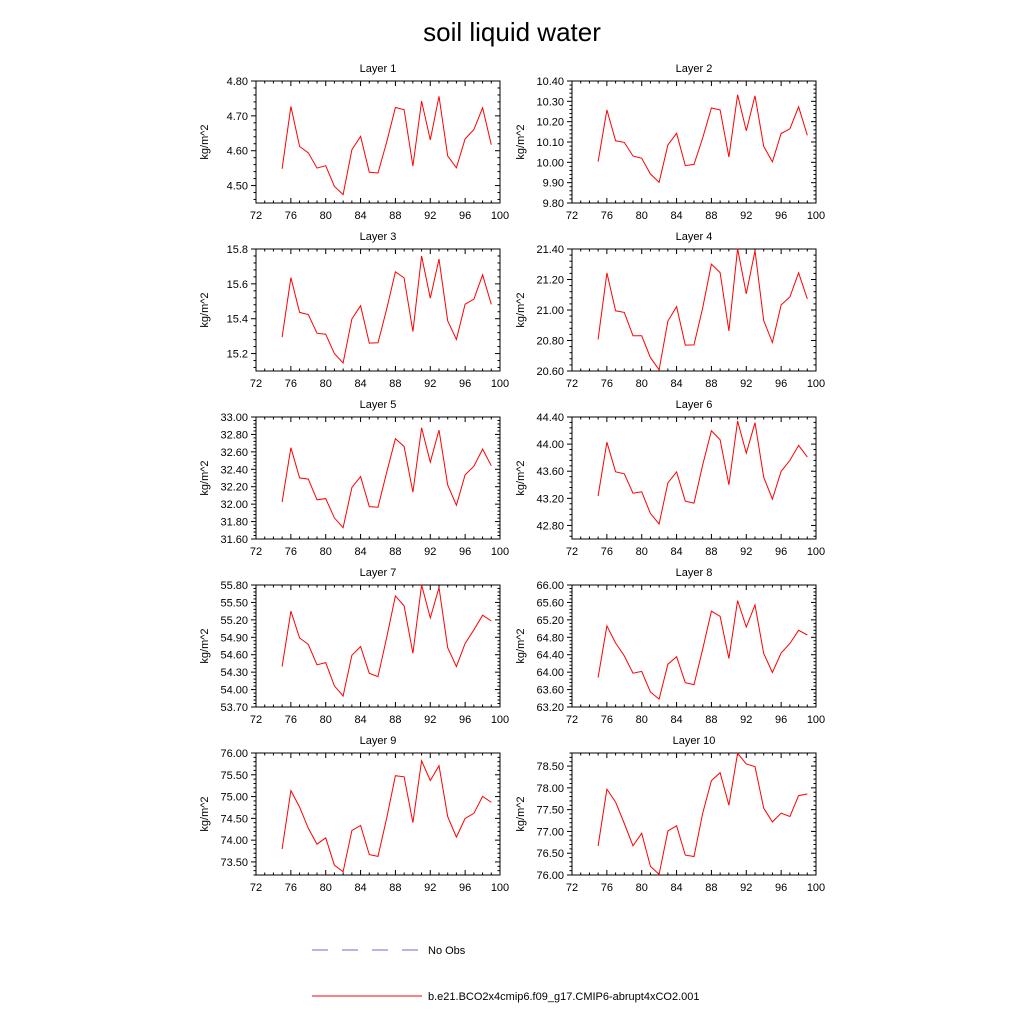 The height and width of the screenshot is (1024, 1024). What do you see at coordinates (550, 832) in the screenshot?
I see `y-tick-label: 77.00` at bounding box center [550, 832].